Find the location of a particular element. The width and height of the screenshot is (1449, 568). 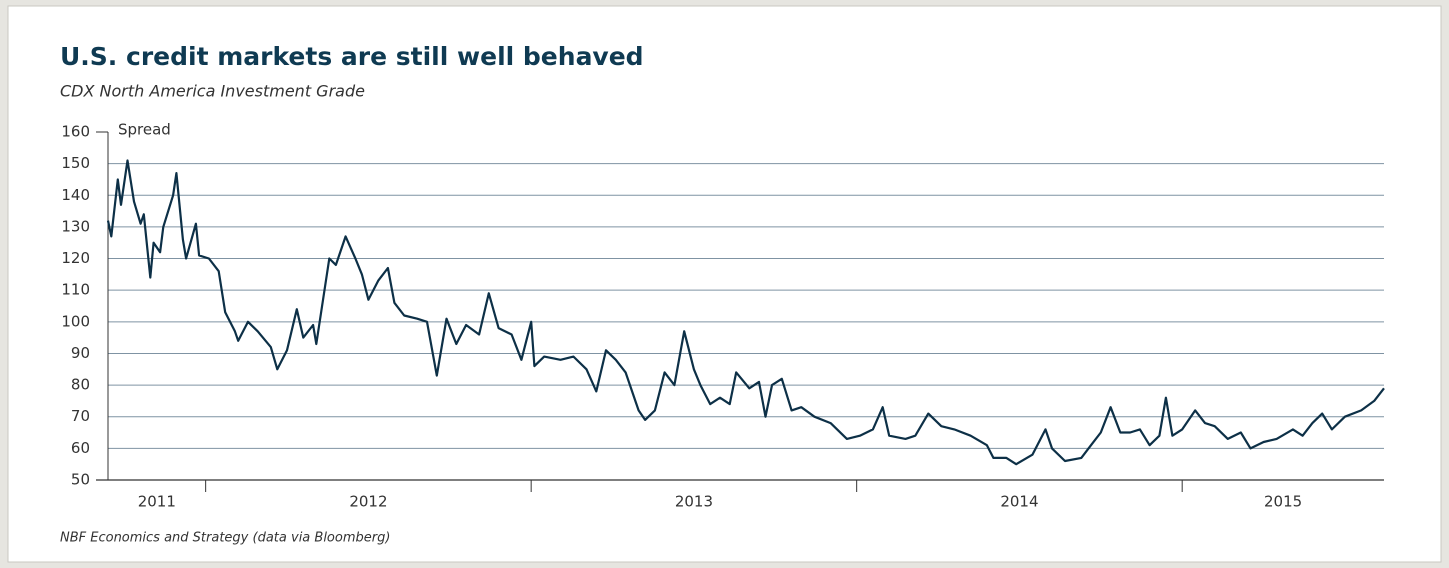

y-tick-label: 70 is located at coordinates (80, 416).